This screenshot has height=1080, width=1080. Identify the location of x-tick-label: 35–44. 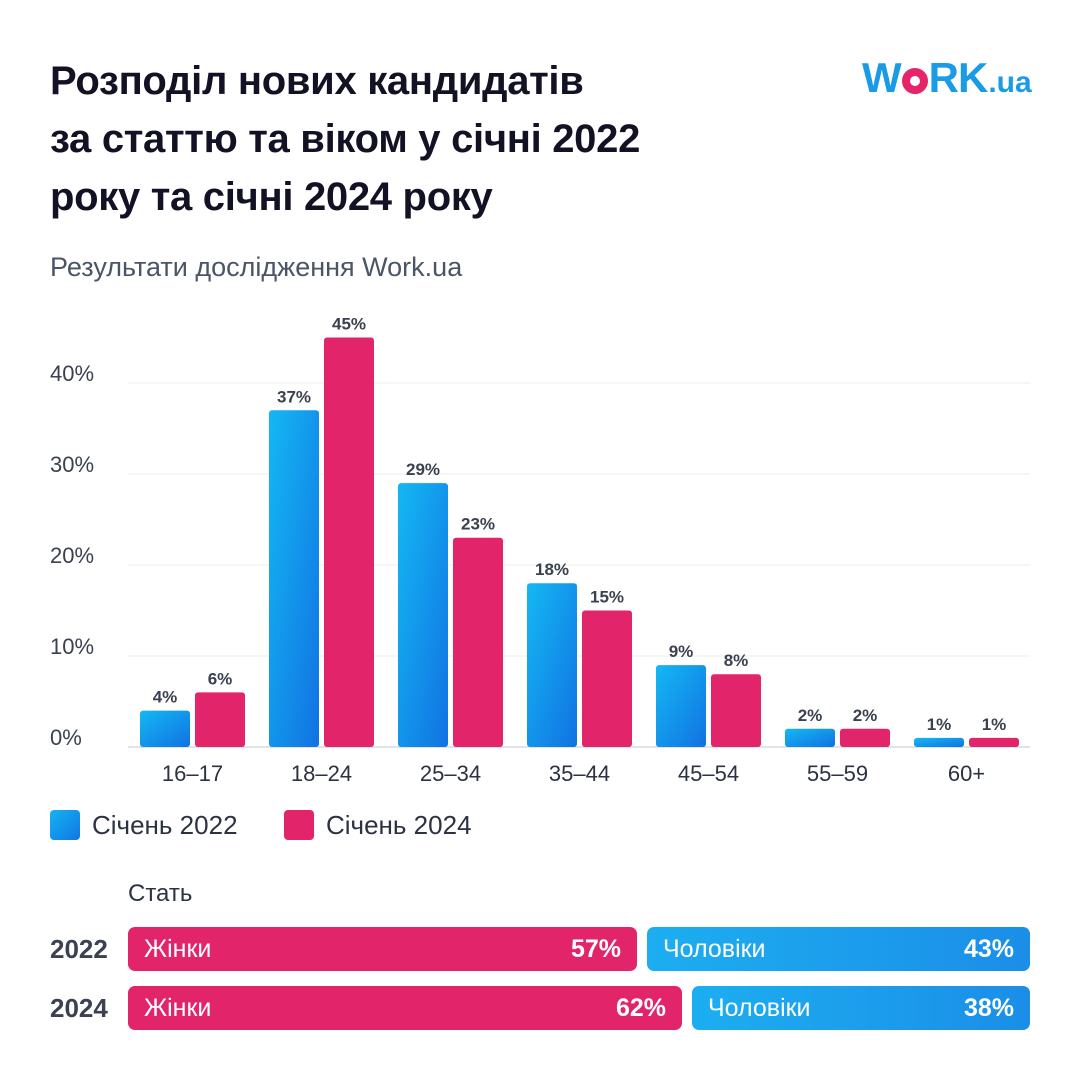
(579, 773).